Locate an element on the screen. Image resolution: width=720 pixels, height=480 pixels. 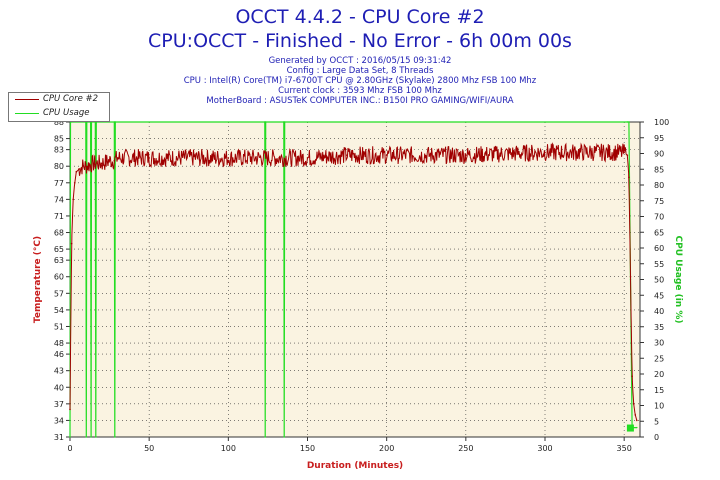
y-tick-label: 40 is located at coordinates (59, 387).